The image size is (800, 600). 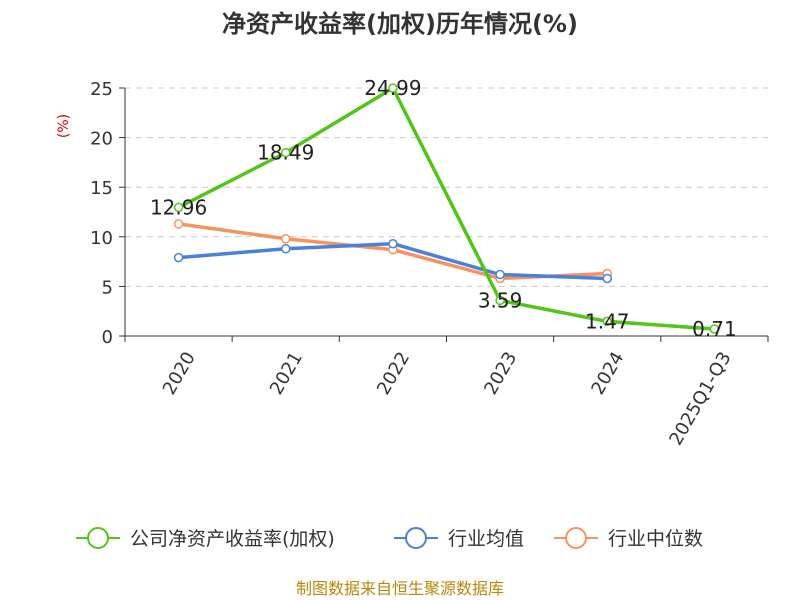 What do you see at coordinates (655, 539) in the screenshot?
I see `legend-label: 行业中位数` at bounding box center [655, 539].